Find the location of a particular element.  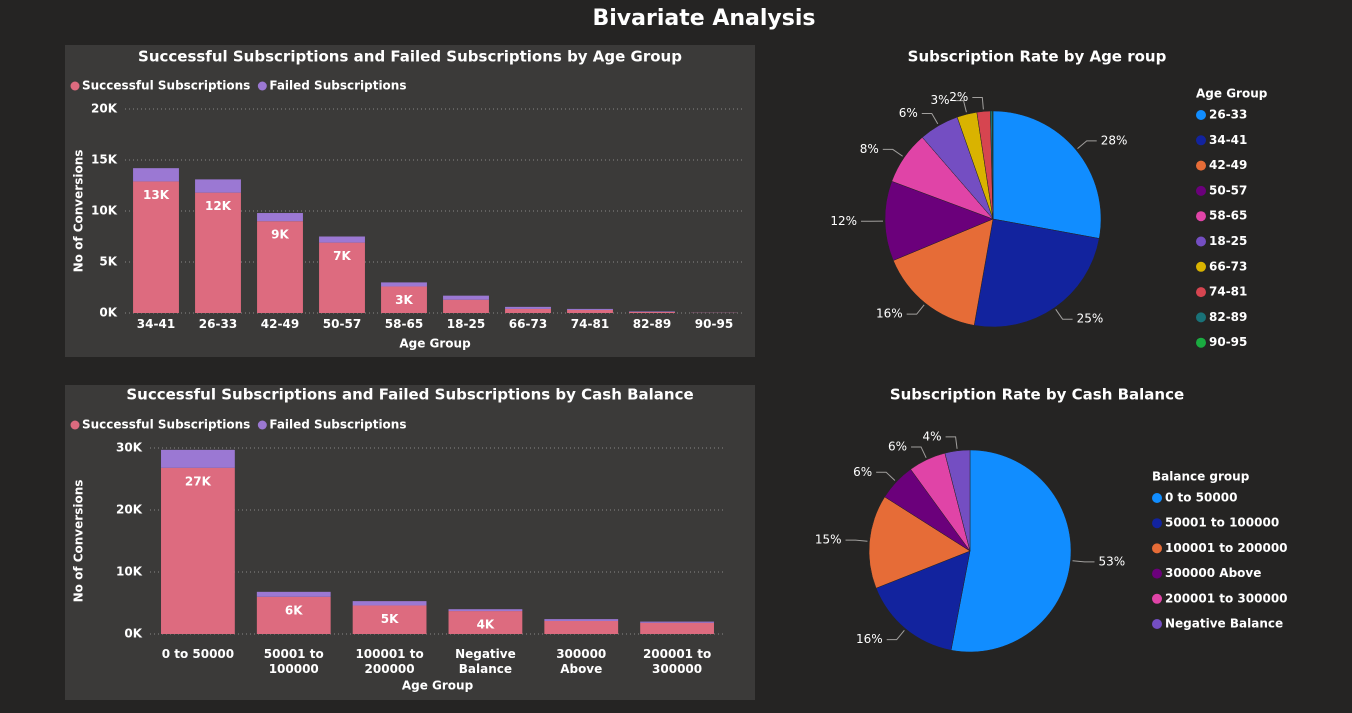

x-tick-label: 66-73 is located at coordinates (528, 324).